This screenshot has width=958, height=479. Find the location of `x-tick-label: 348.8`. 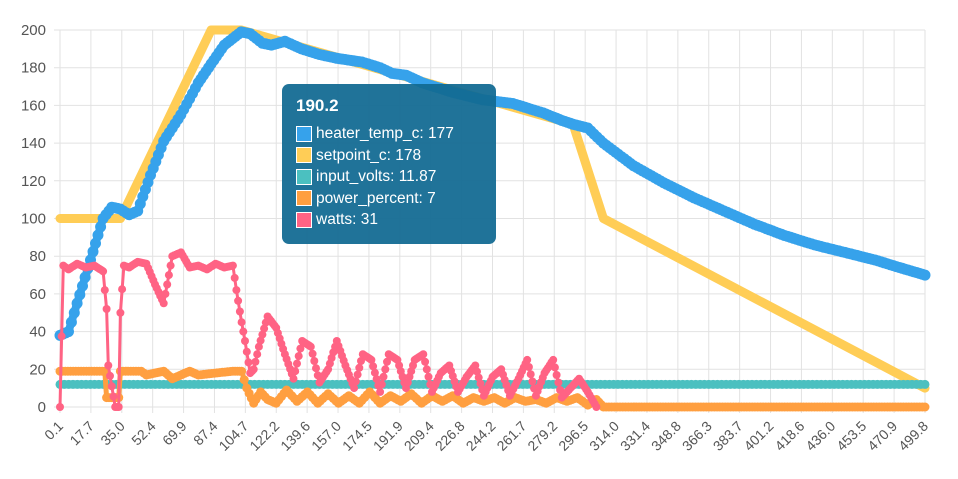

x-tick-label: 348.8 is located at coordinates (666, 436).